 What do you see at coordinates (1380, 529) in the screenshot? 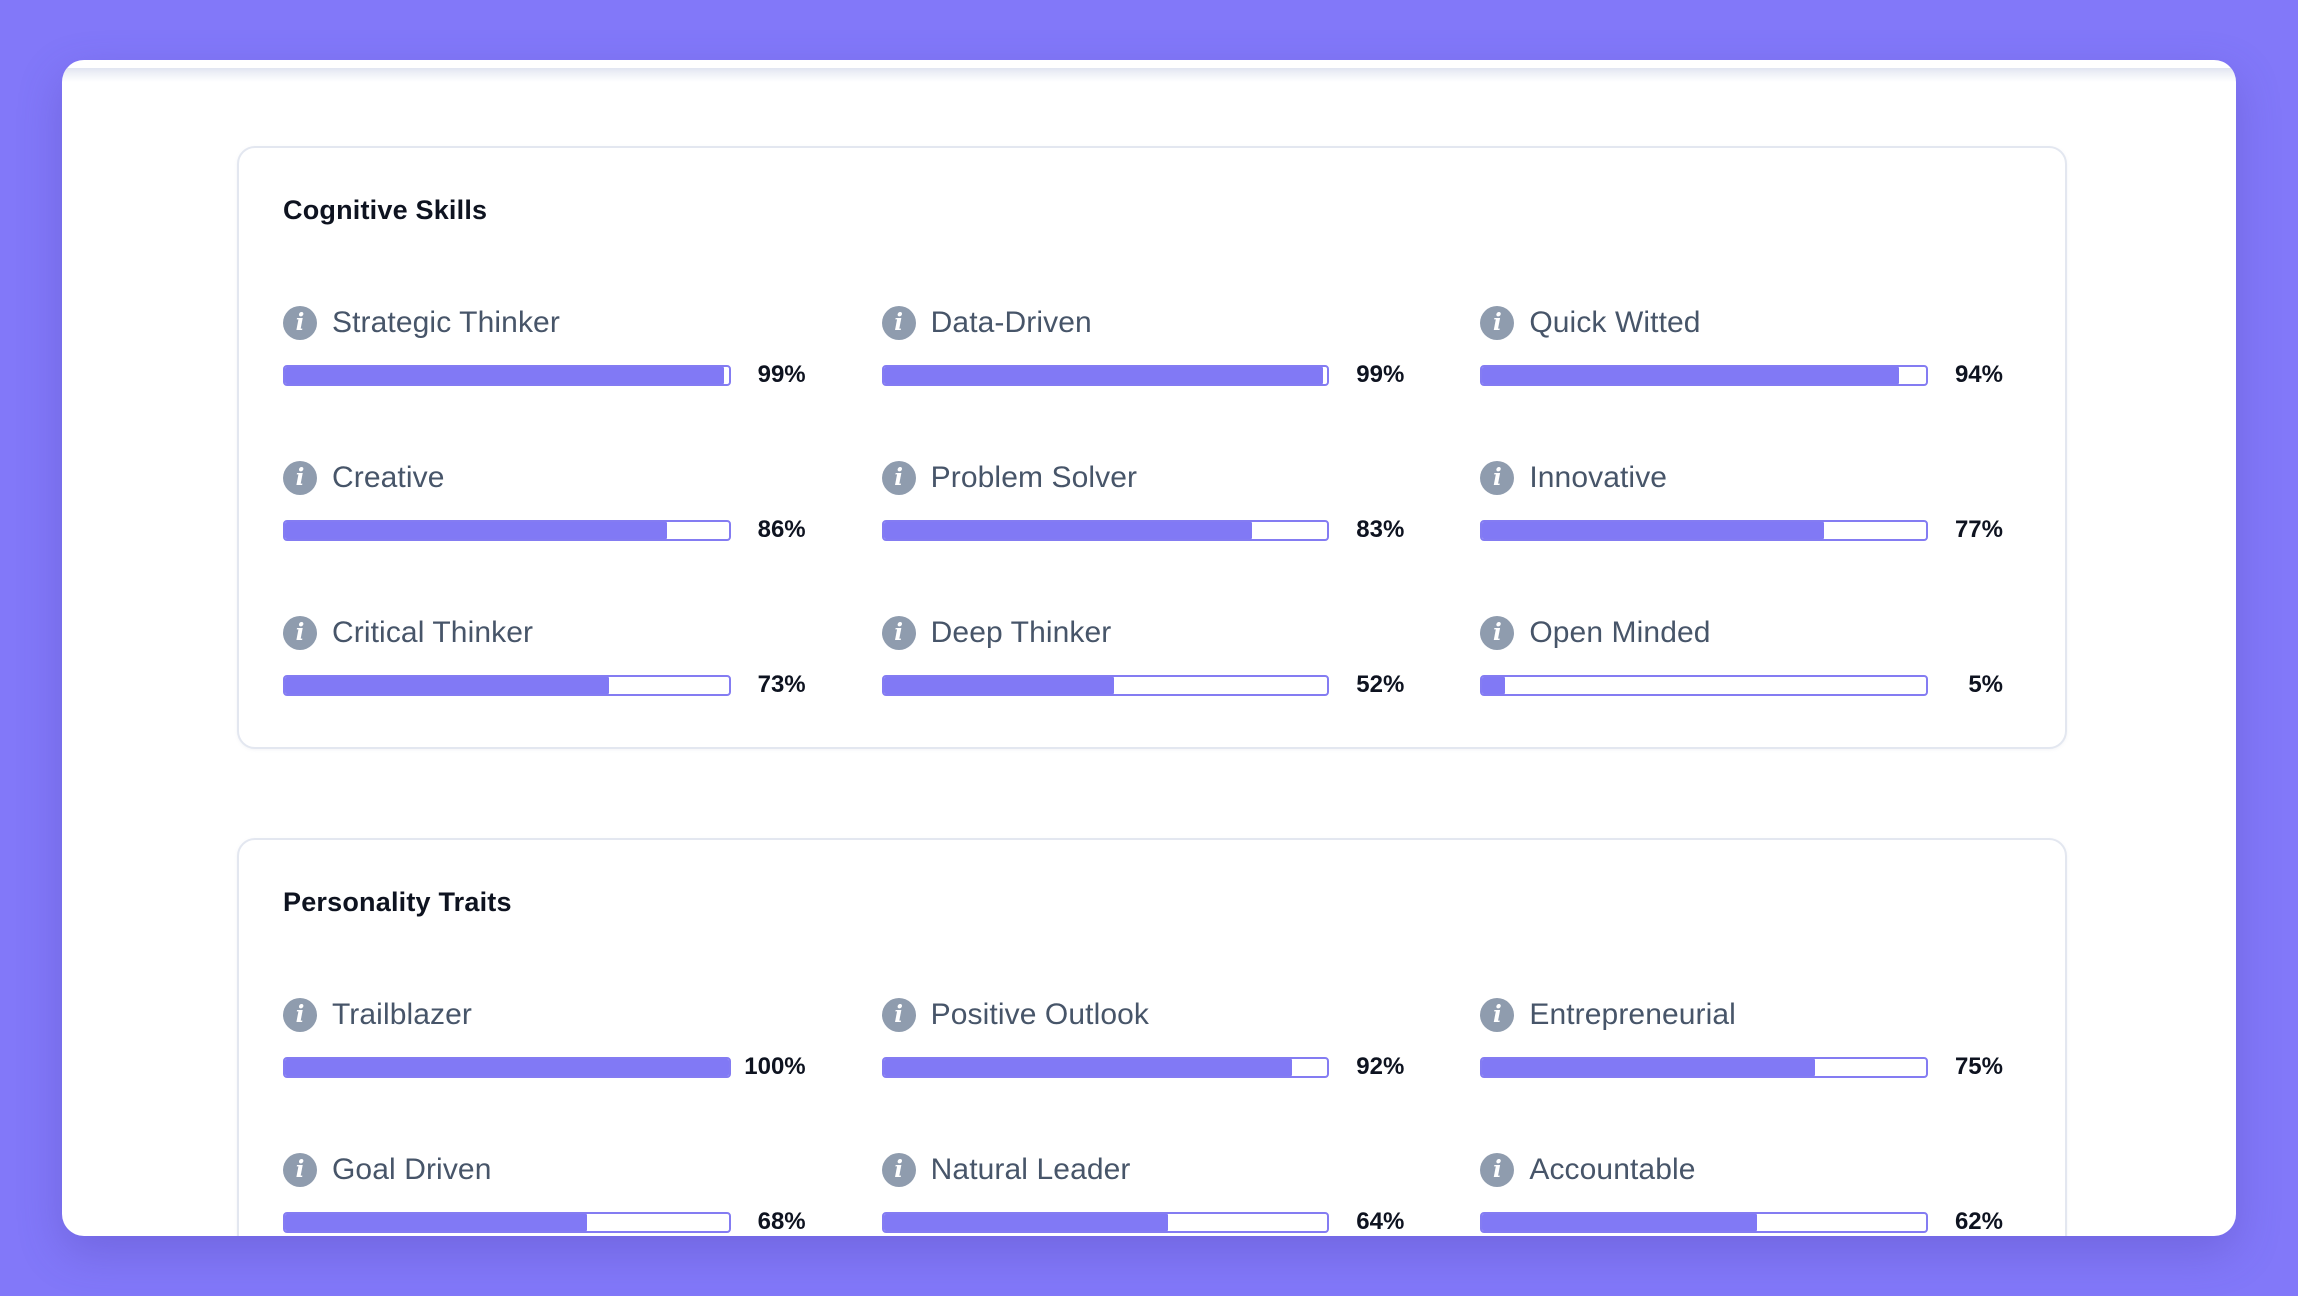
I see `skill-percent: 83%` at bounding box center [1380, 529].